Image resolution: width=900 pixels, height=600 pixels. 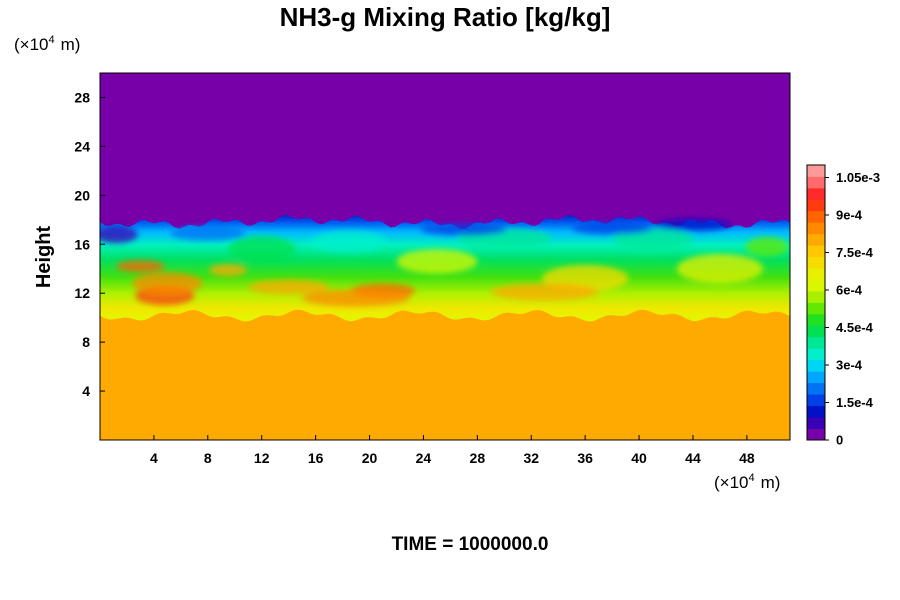 What do you see at coordinates (747, 482) in the screenshot?
I see `x-axis-unit: (×104 m)` at bounding box center [747, 482].